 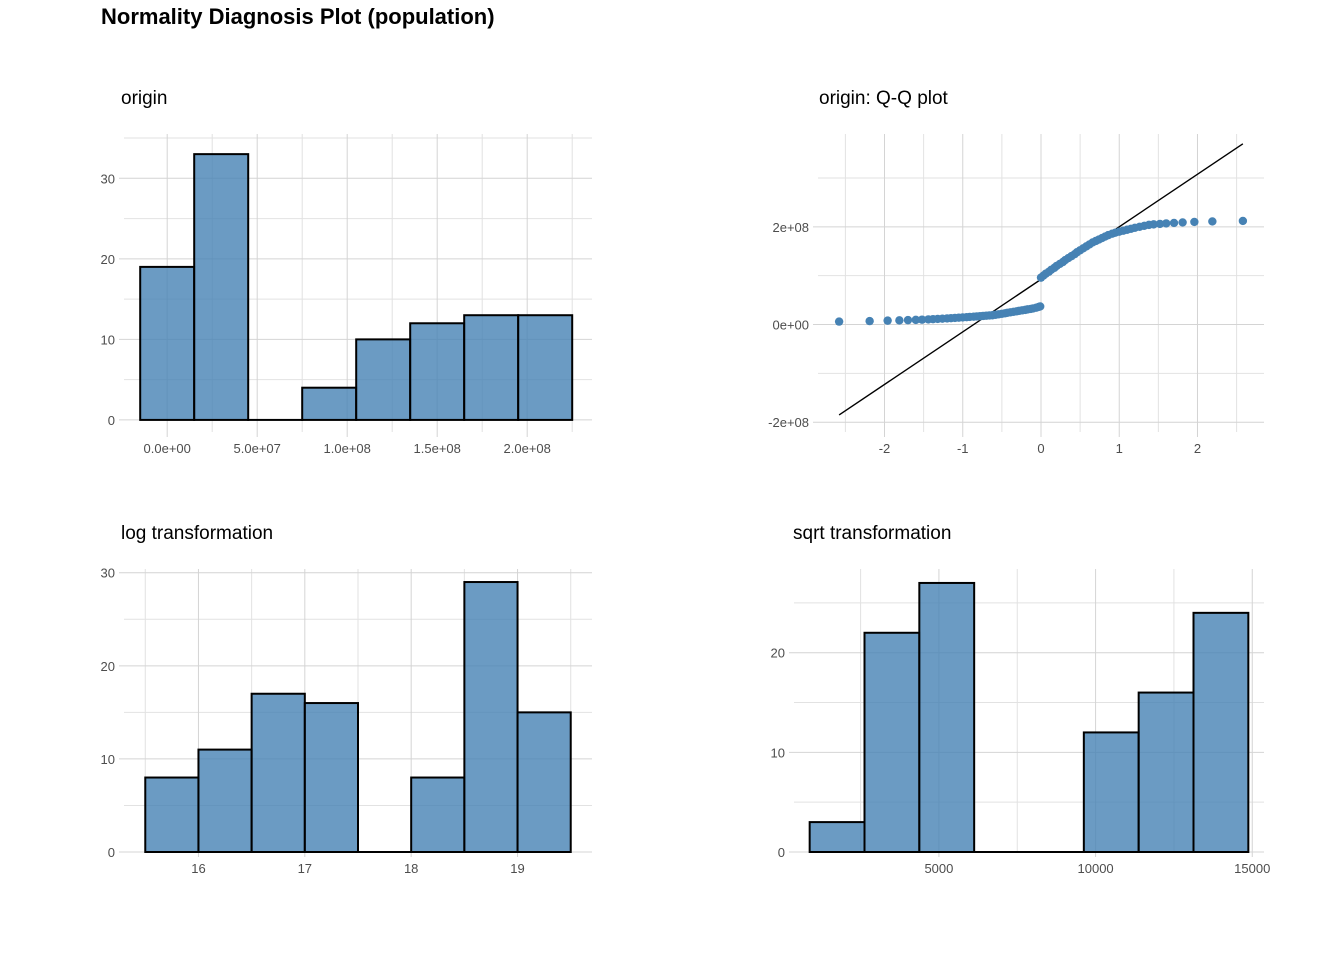 What do you see at coordinates (305, 868) in the screenshot?
I see `log-x-tick-label: 17` at bounding box center [305, 868].